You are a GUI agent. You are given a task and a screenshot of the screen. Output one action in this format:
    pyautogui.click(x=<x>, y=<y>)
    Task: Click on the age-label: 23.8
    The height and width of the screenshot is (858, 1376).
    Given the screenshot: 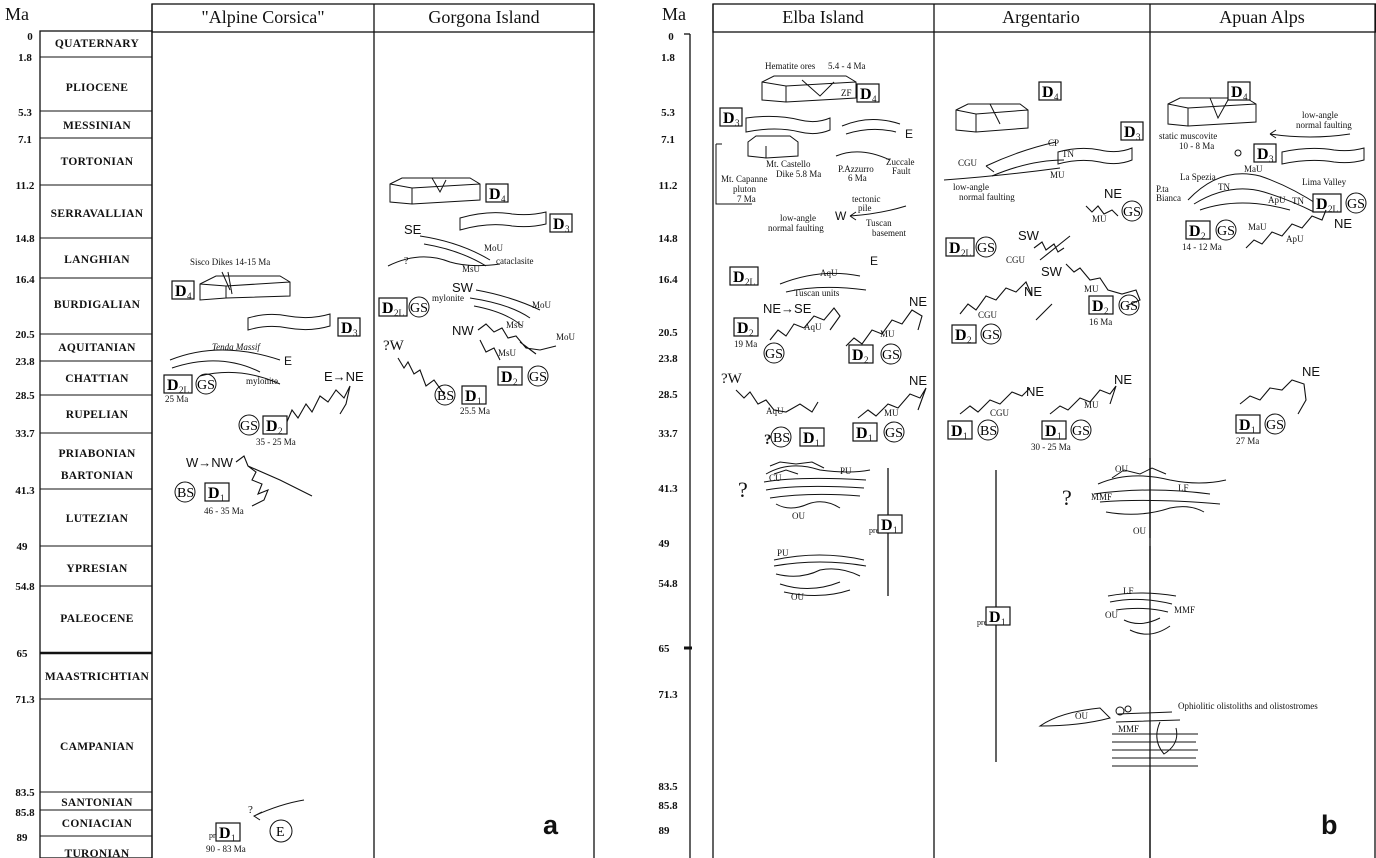 What is the action you would take?
    pyautogui.click(x=25, y=362)
    